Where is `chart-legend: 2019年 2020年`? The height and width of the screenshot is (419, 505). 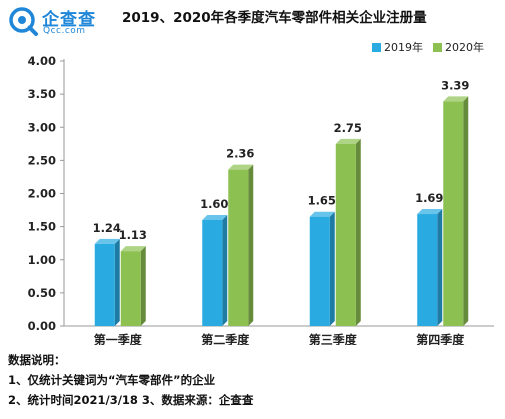 chart-legend: 2019年 2020年 is located at coordinates (433, 47).